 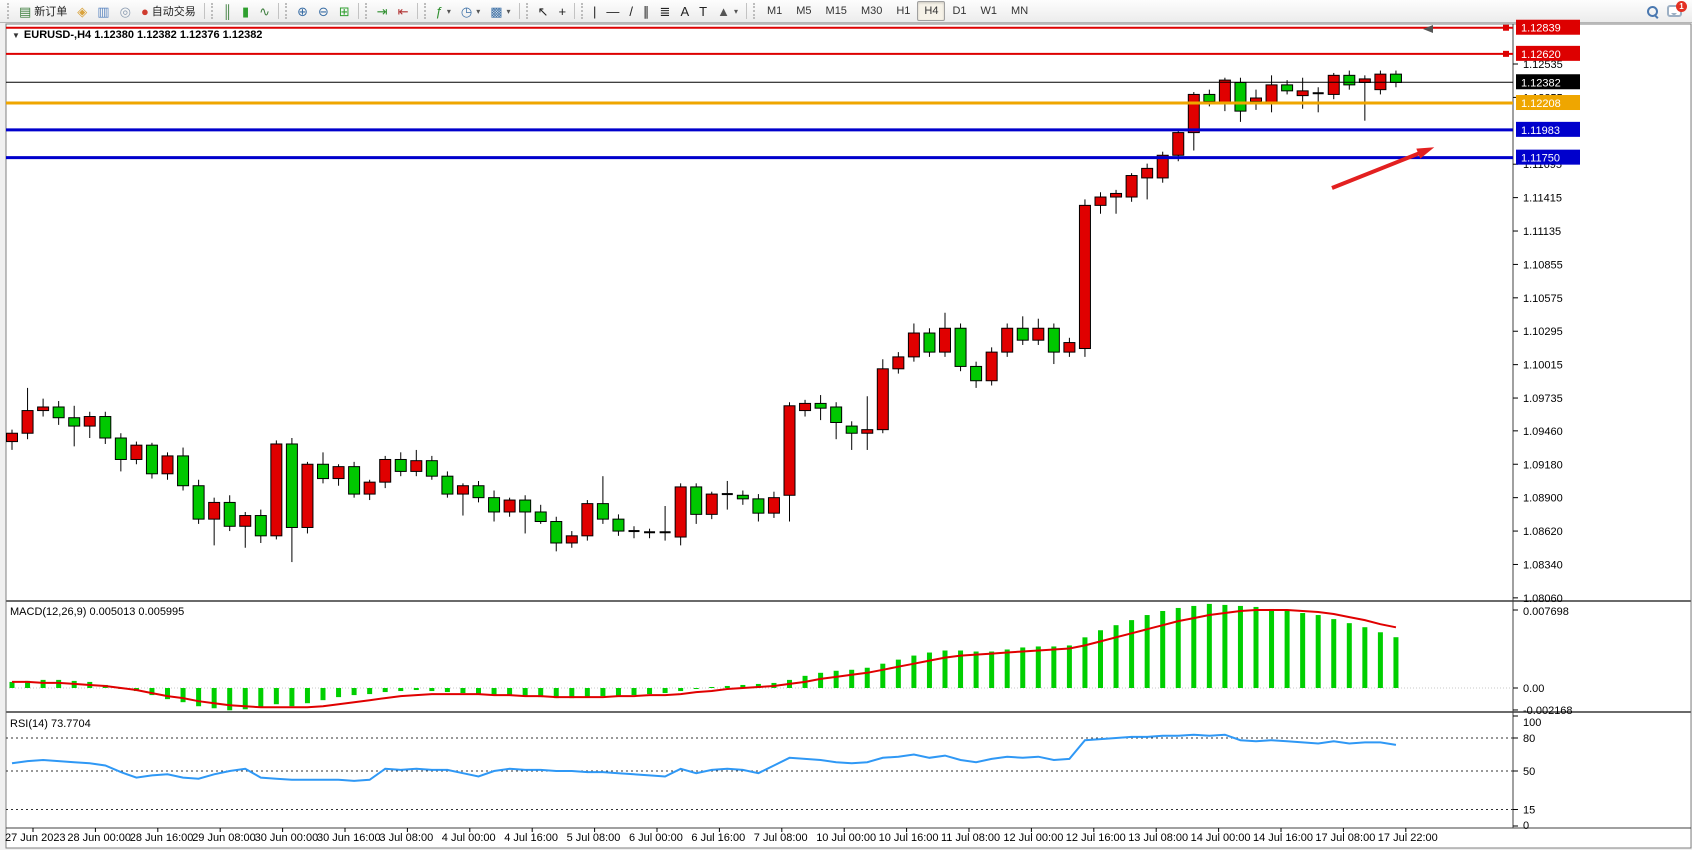 I want to click on horizontal-line-icon: —, so click(x=613, y=11).